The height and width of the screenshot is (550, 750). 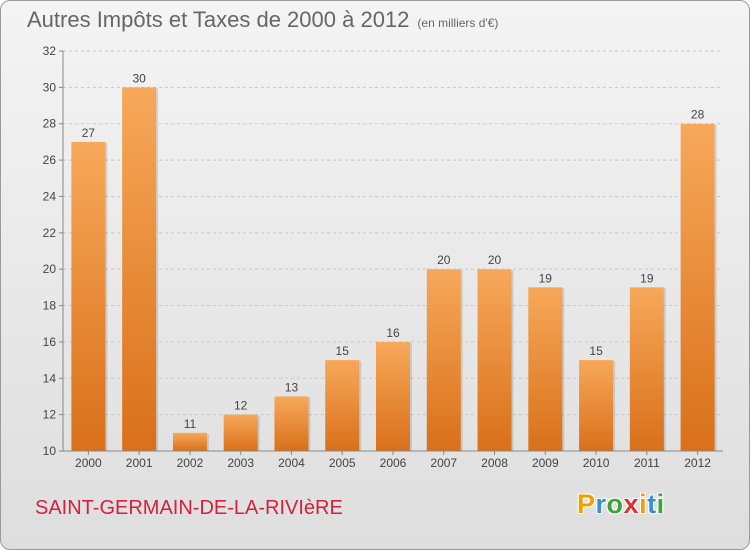 What do you see at coordinates (241, 406) in the screenshot?
I see `bar-value-label: 12` at bounding box center [241, 406].